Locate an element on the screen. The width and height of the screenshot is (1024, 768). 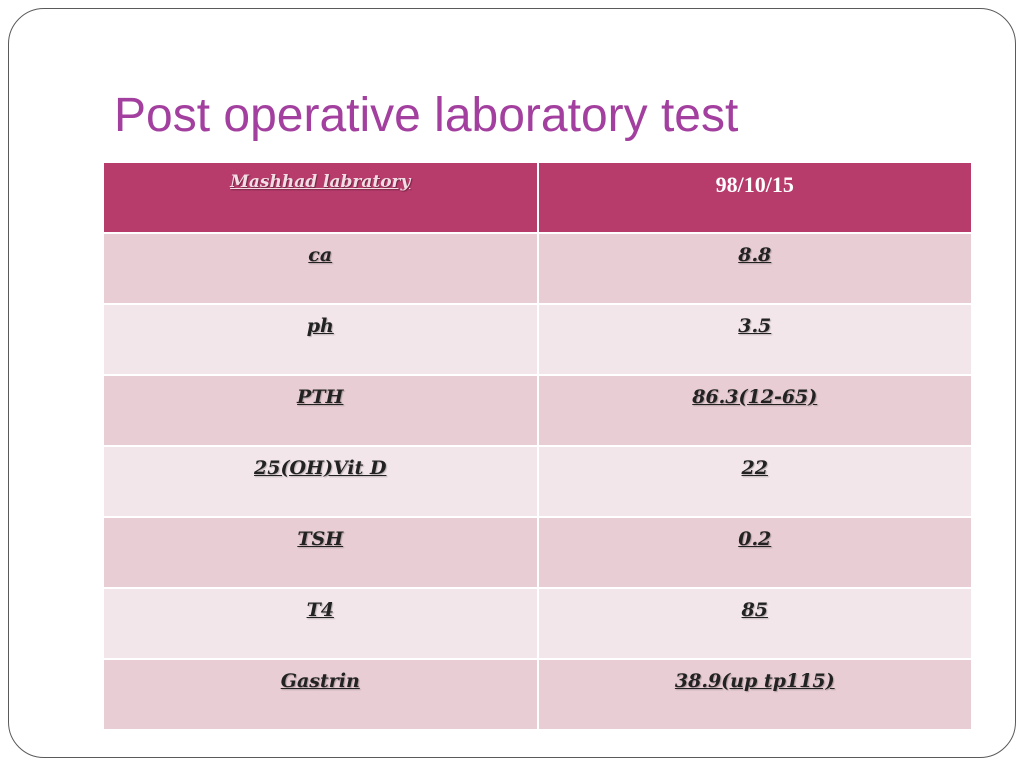
test-name: ph is located at coordinates (320, 326).